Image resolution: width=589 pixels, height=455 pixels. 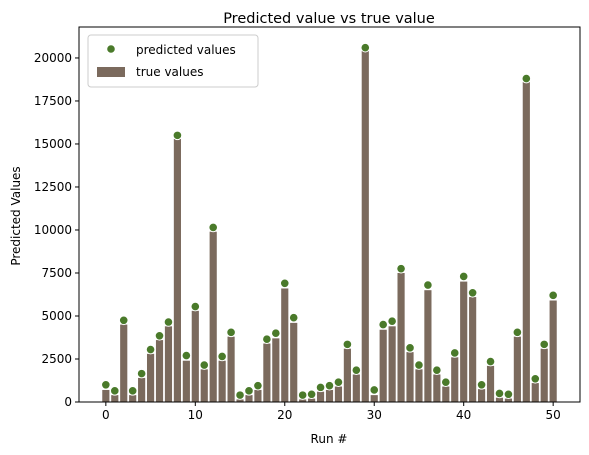 What do you see at coordinates (331, 412) in the screenshot?
I see `x-axis: 0 10 20 30 40 50` at bounding box center [331, 412].